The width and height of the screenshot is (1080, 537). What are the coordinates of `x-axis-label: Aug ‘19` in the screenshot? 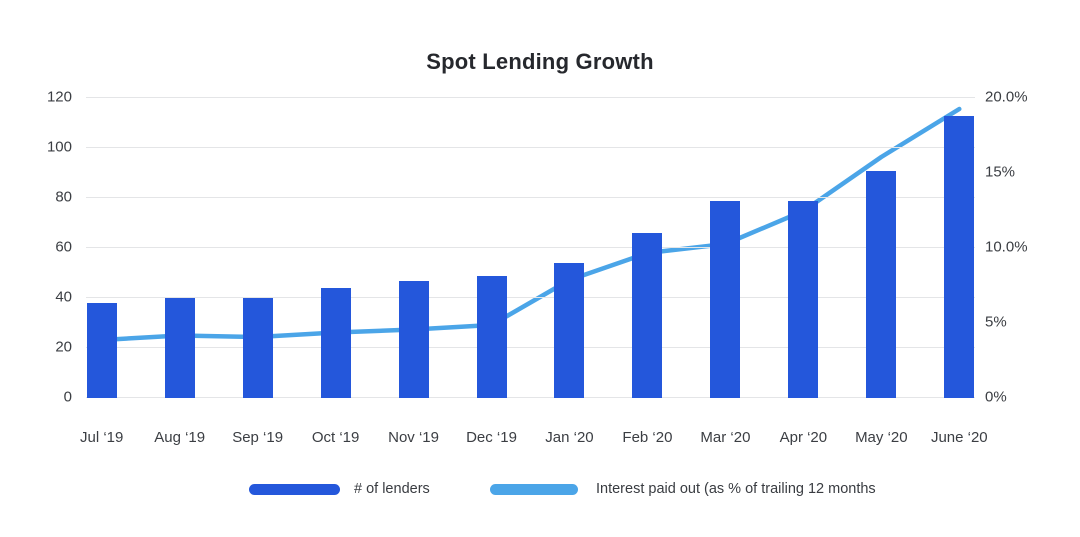 It's located at (180, 437).